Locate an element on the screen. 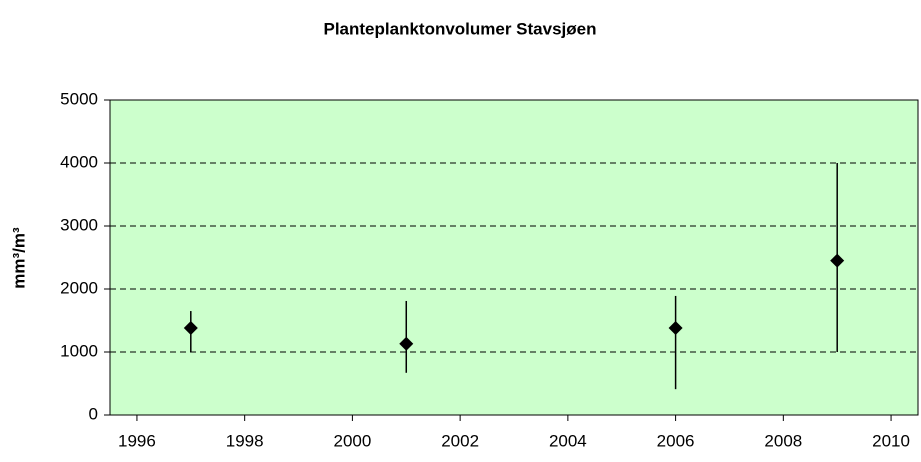 The height and width of the screenshot is (462, 921). y-tick-label: 2000 is located at coordinates (79, 287).